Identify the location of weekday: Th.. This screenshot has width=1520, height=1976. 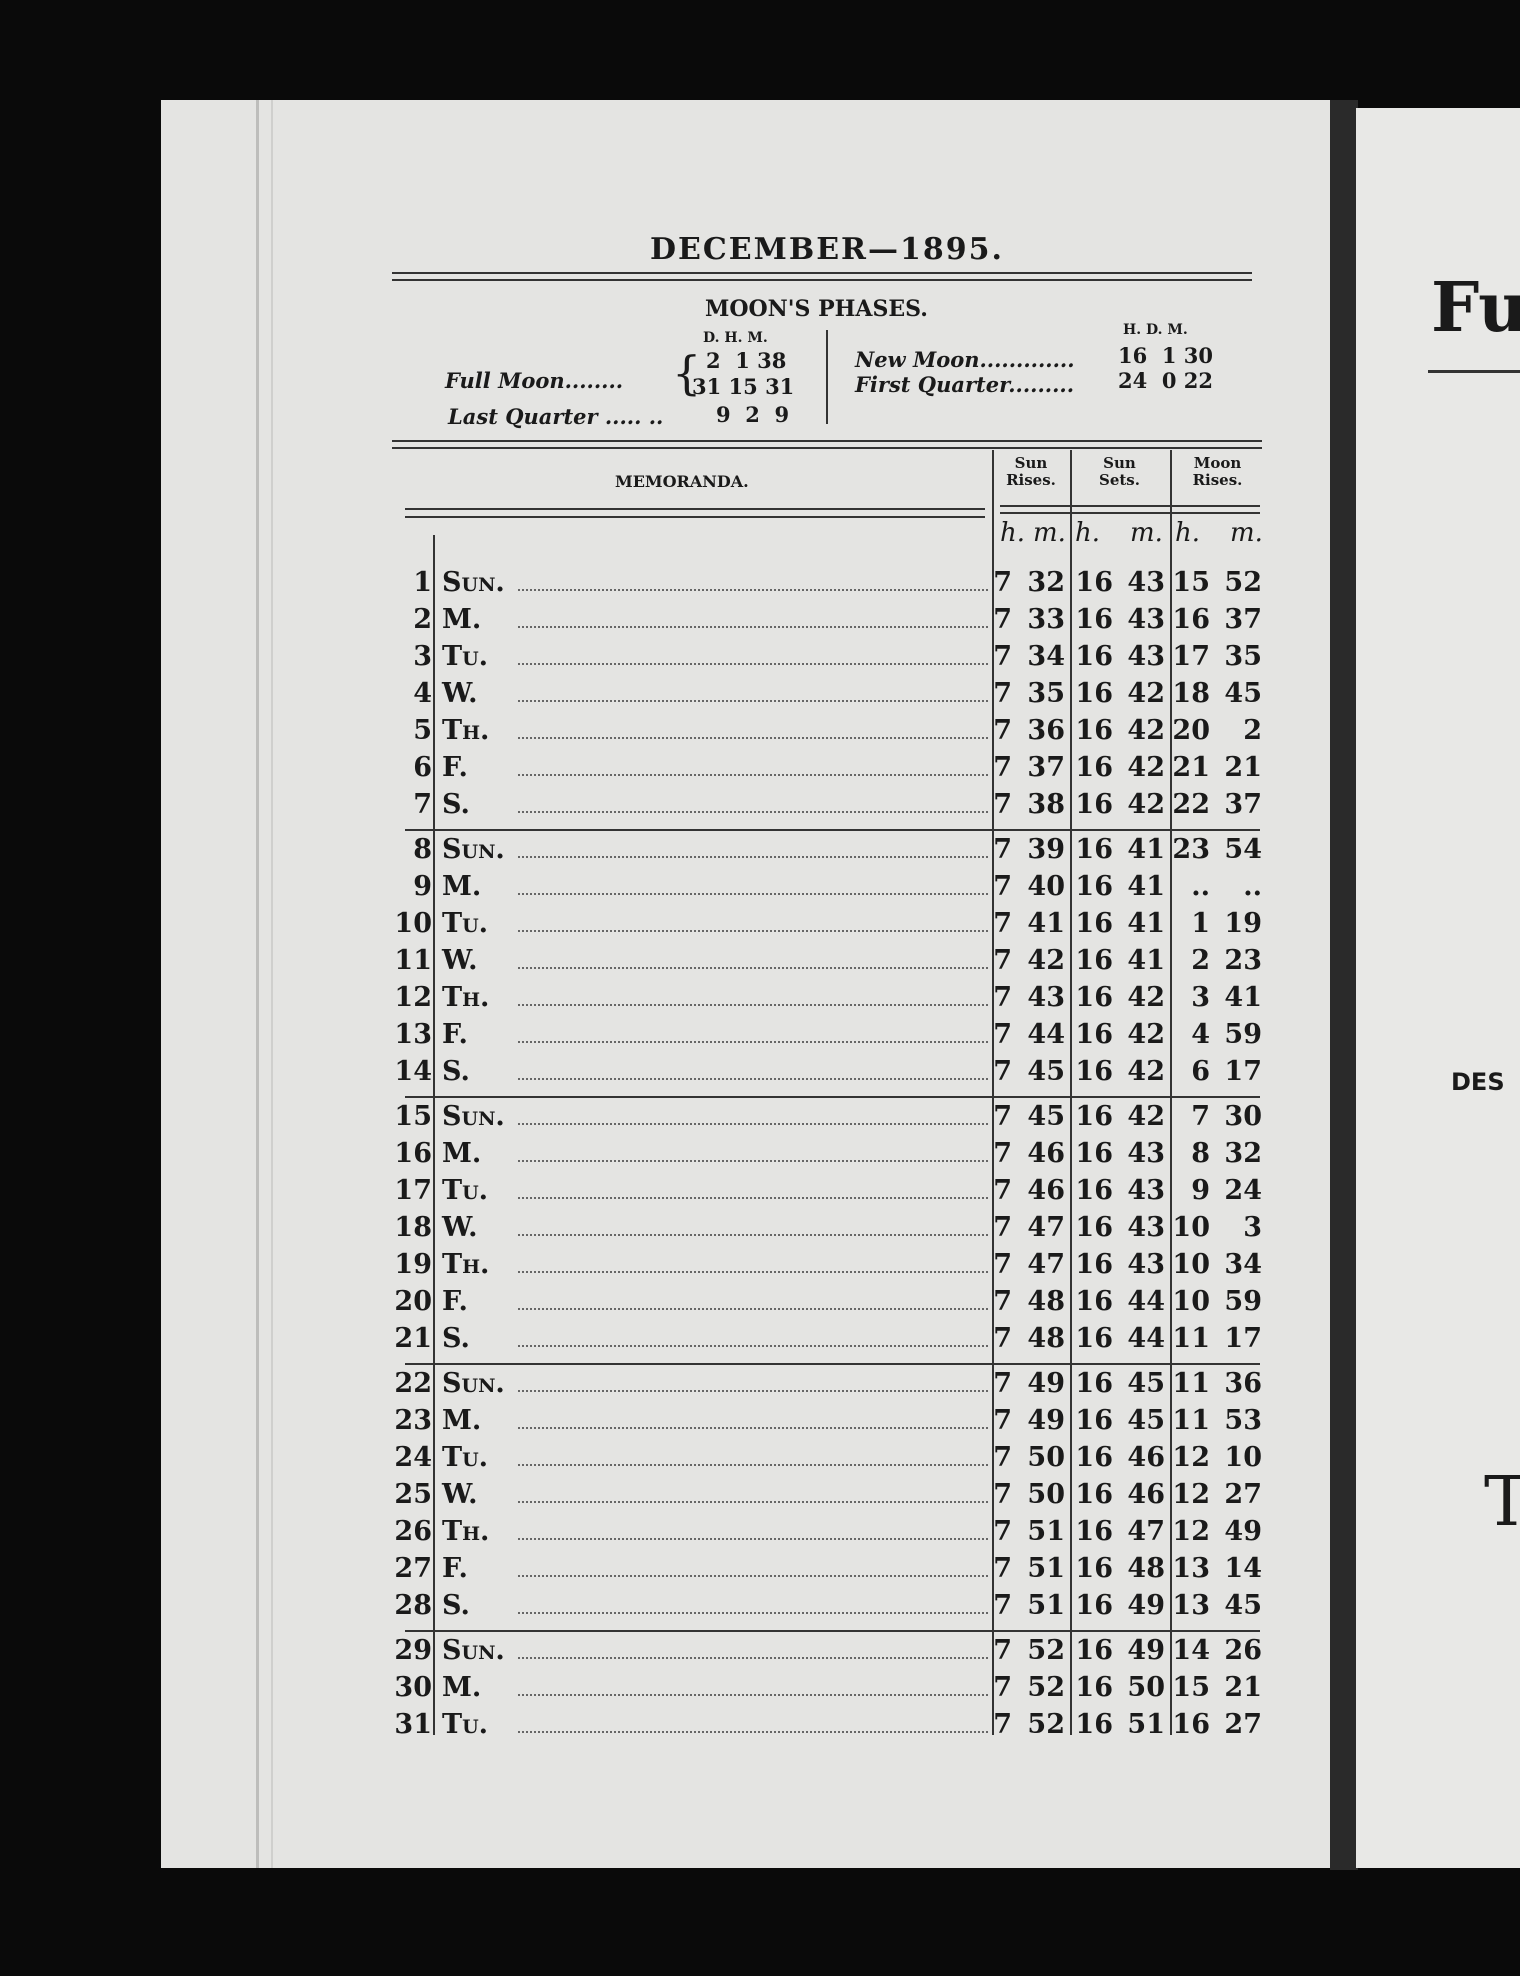
(466, 730).